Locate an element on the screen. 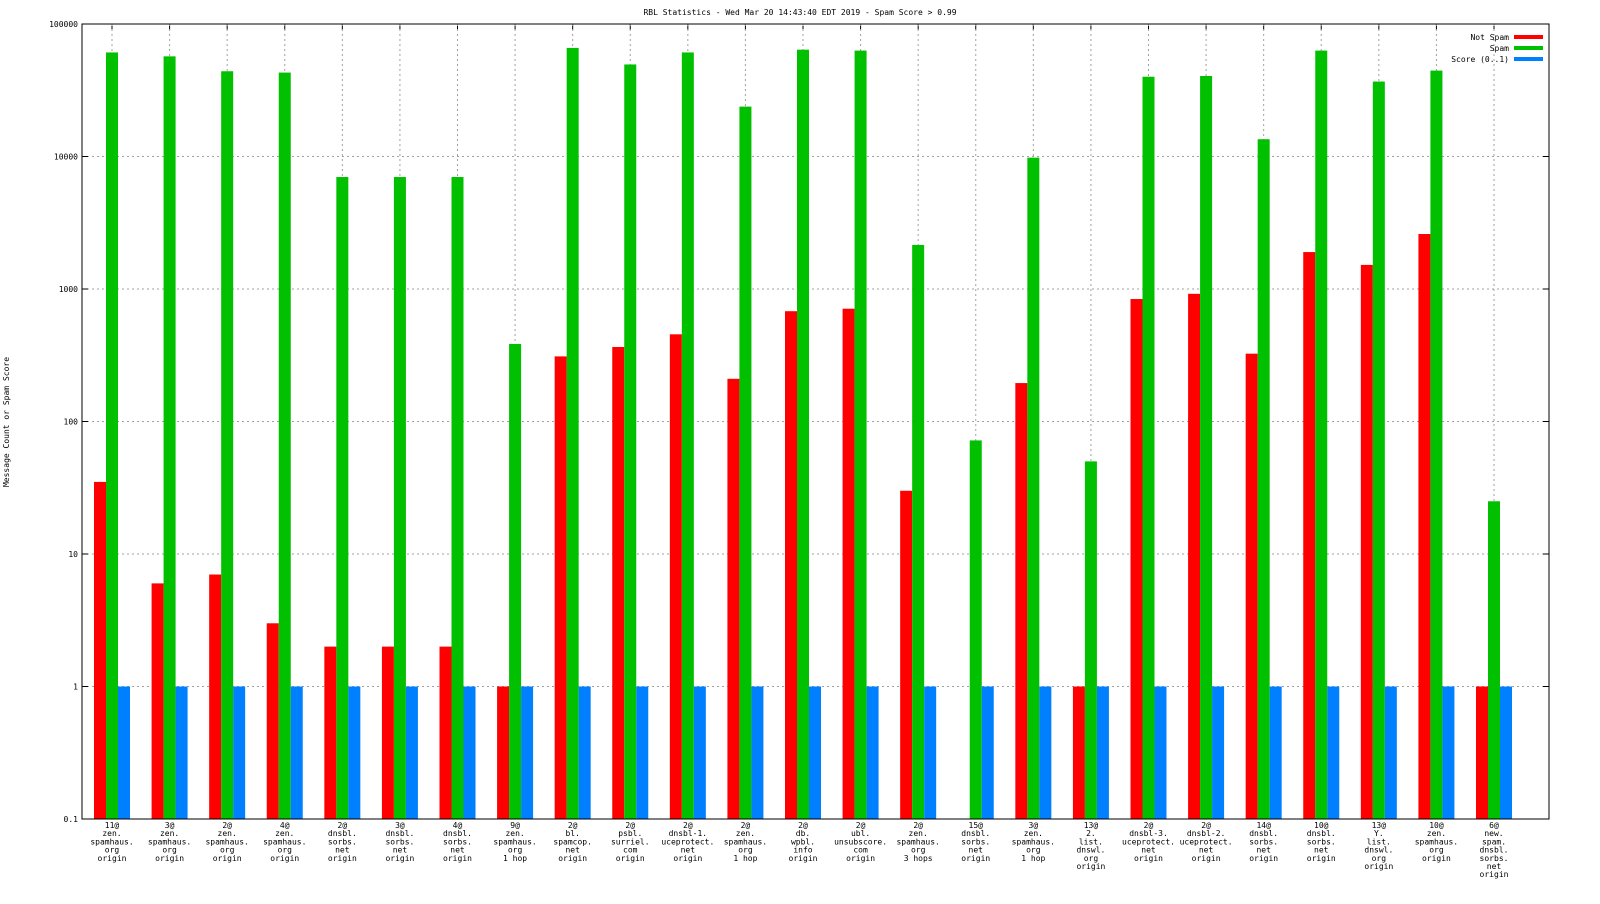  x-tick-label: 13@ is located at coordinates (1091, 825).